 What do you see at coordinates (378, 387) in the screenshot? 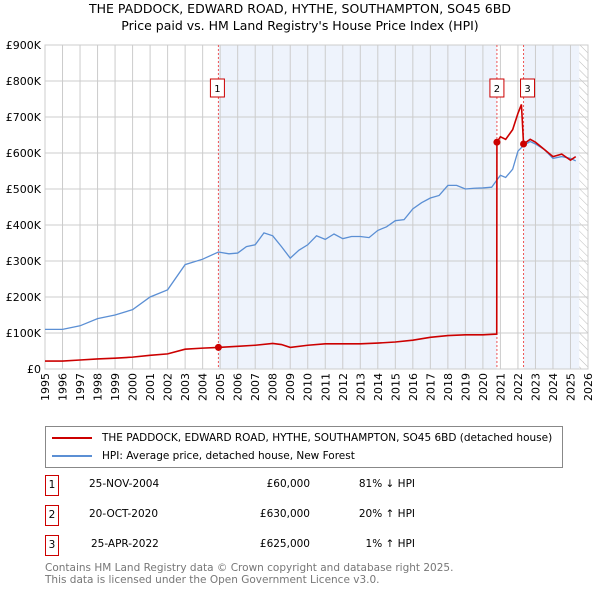
I see `x-tick-label: 2014` at bounding box center [378, 387].